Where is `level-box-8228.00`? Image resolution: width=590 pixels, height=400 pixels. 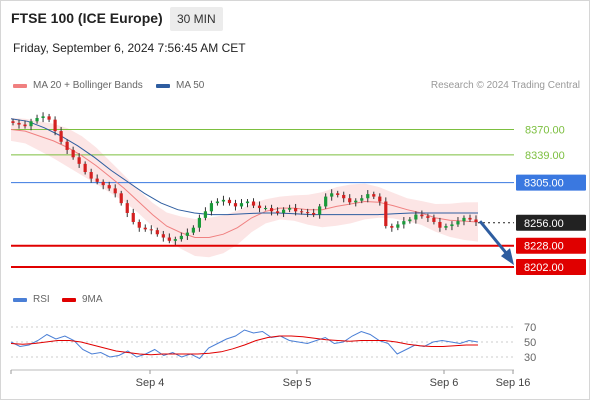
level-box-8228.00 is located at coordinates (551, 245).